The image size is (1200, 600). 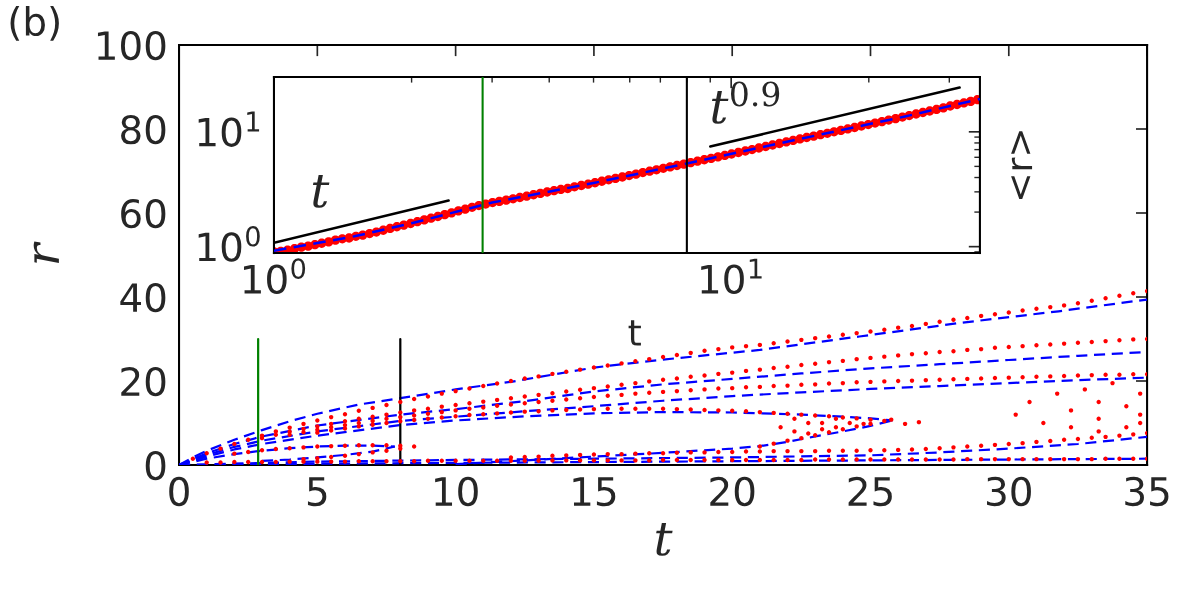 What do you see at coordinates (143, 213) in the screenshot?
I see `y-tick-label: 60` at bounding box center [143, 213].